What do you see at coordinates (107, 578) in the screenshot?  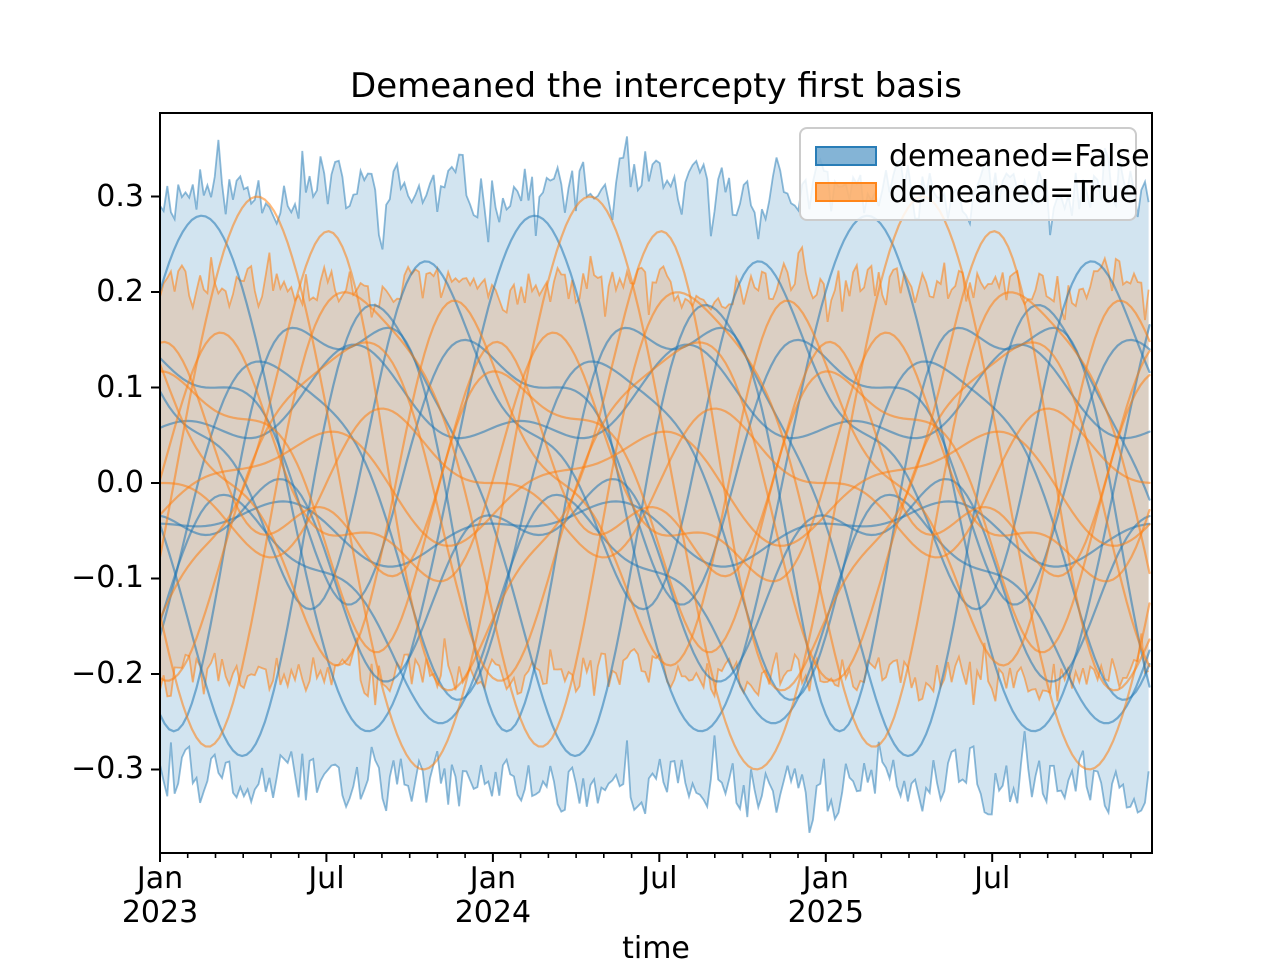 I see `y-tick-label: −0.1` at bounding box center [107, 578].